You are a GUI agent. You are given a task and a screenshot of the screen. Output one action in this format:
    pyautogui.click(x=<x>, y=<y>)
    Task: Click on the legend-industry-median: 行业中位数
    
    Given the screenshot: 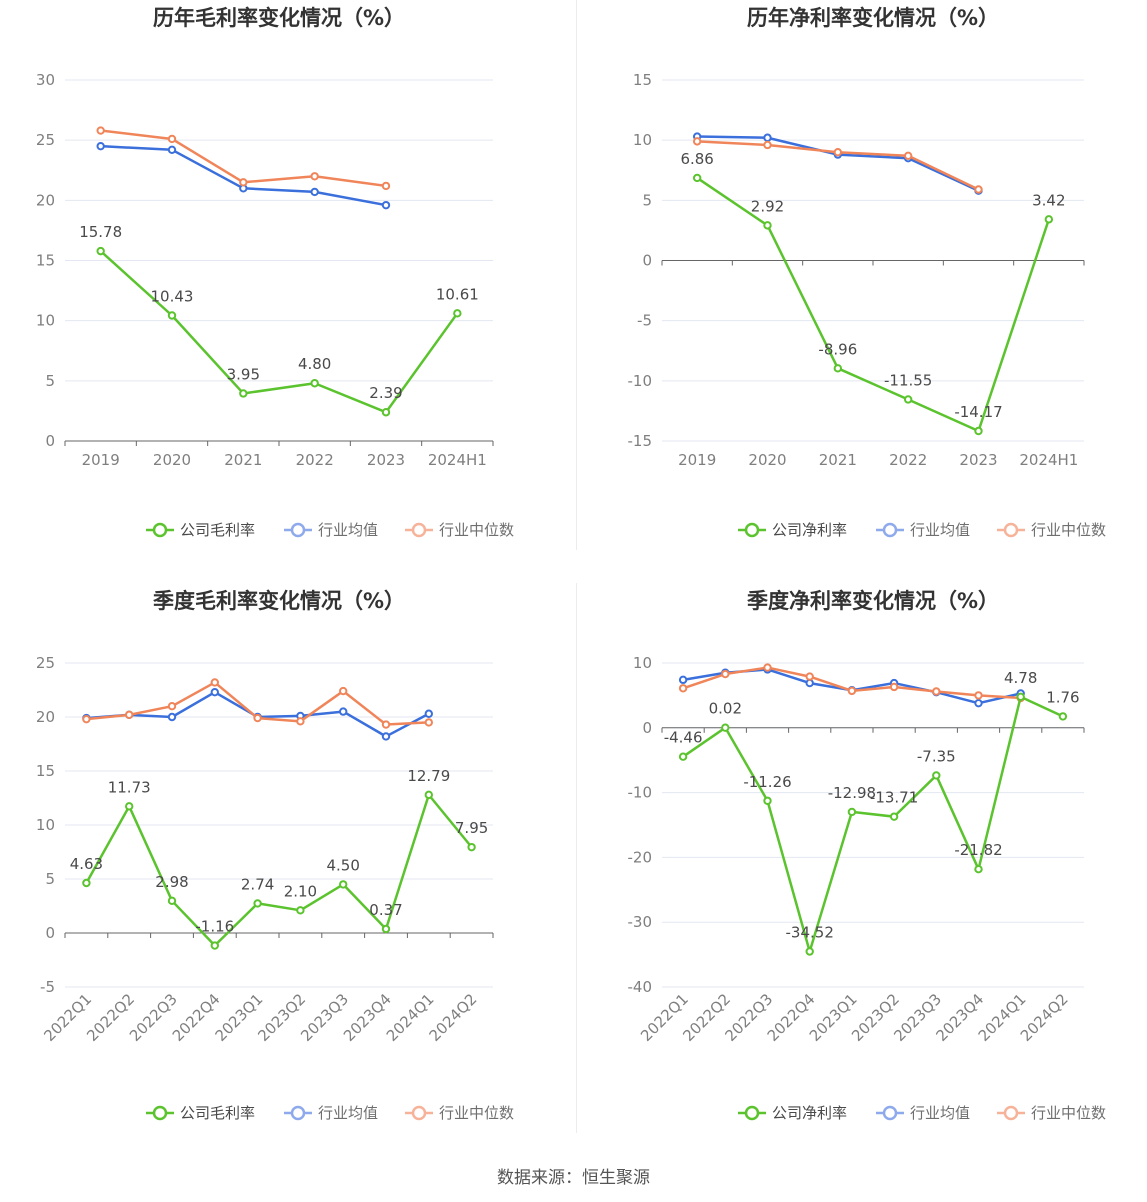 What is the action you would take?
    pyautogui.click(x=1051, y=1113)
    